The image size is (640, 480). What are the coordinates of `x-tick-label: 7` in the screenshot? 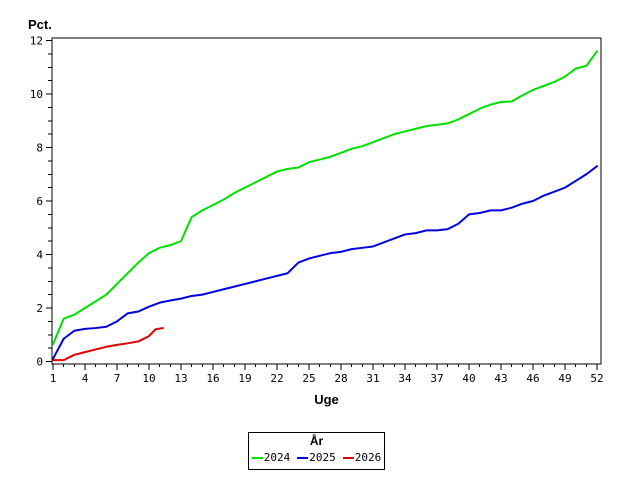 It's located at (117, 378).